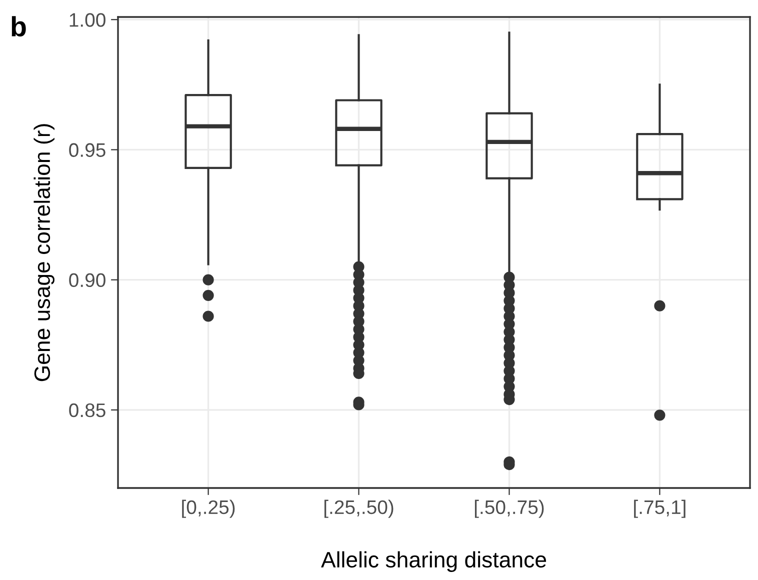 The height and width of the screenshot is (580, 758). What do you see at coordinates (87, 150) in the screenshot?
I see `y-tick-label: 0.95` at bounding box center [87, 150].